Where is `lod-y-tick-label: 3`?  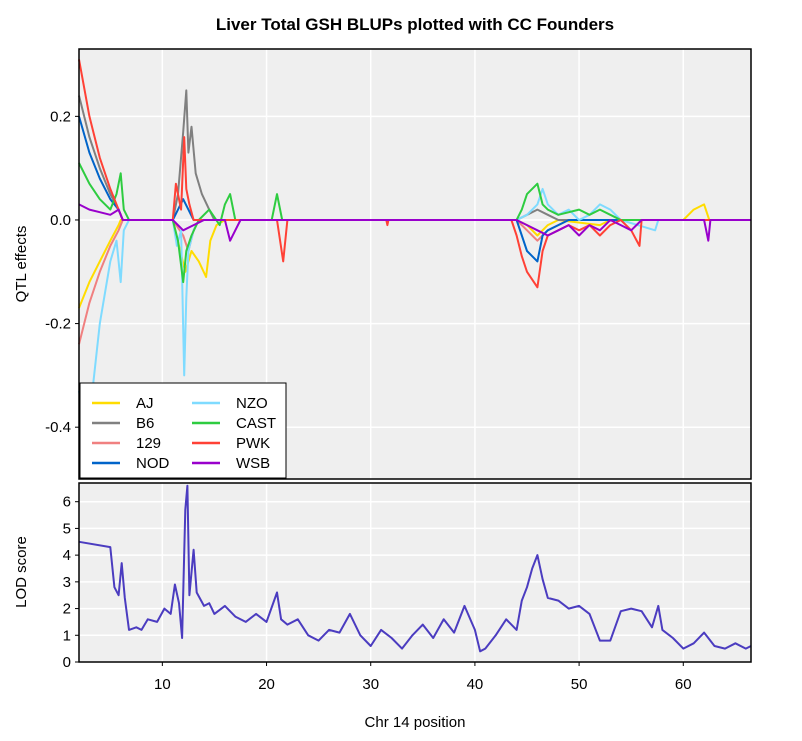
lod-y-tick-label: 3 is located at coordinates (67, 582).